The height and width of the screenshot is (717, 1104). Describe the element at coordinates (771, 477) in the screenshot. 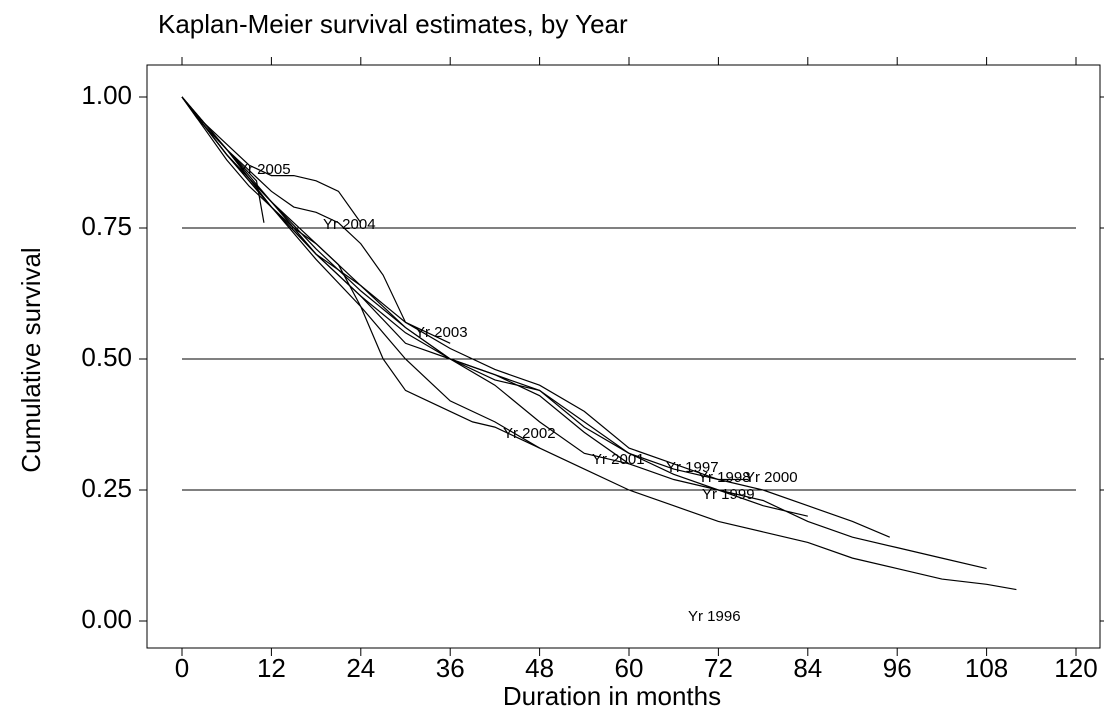

I see `curve-label: Yr 2000` at that location.